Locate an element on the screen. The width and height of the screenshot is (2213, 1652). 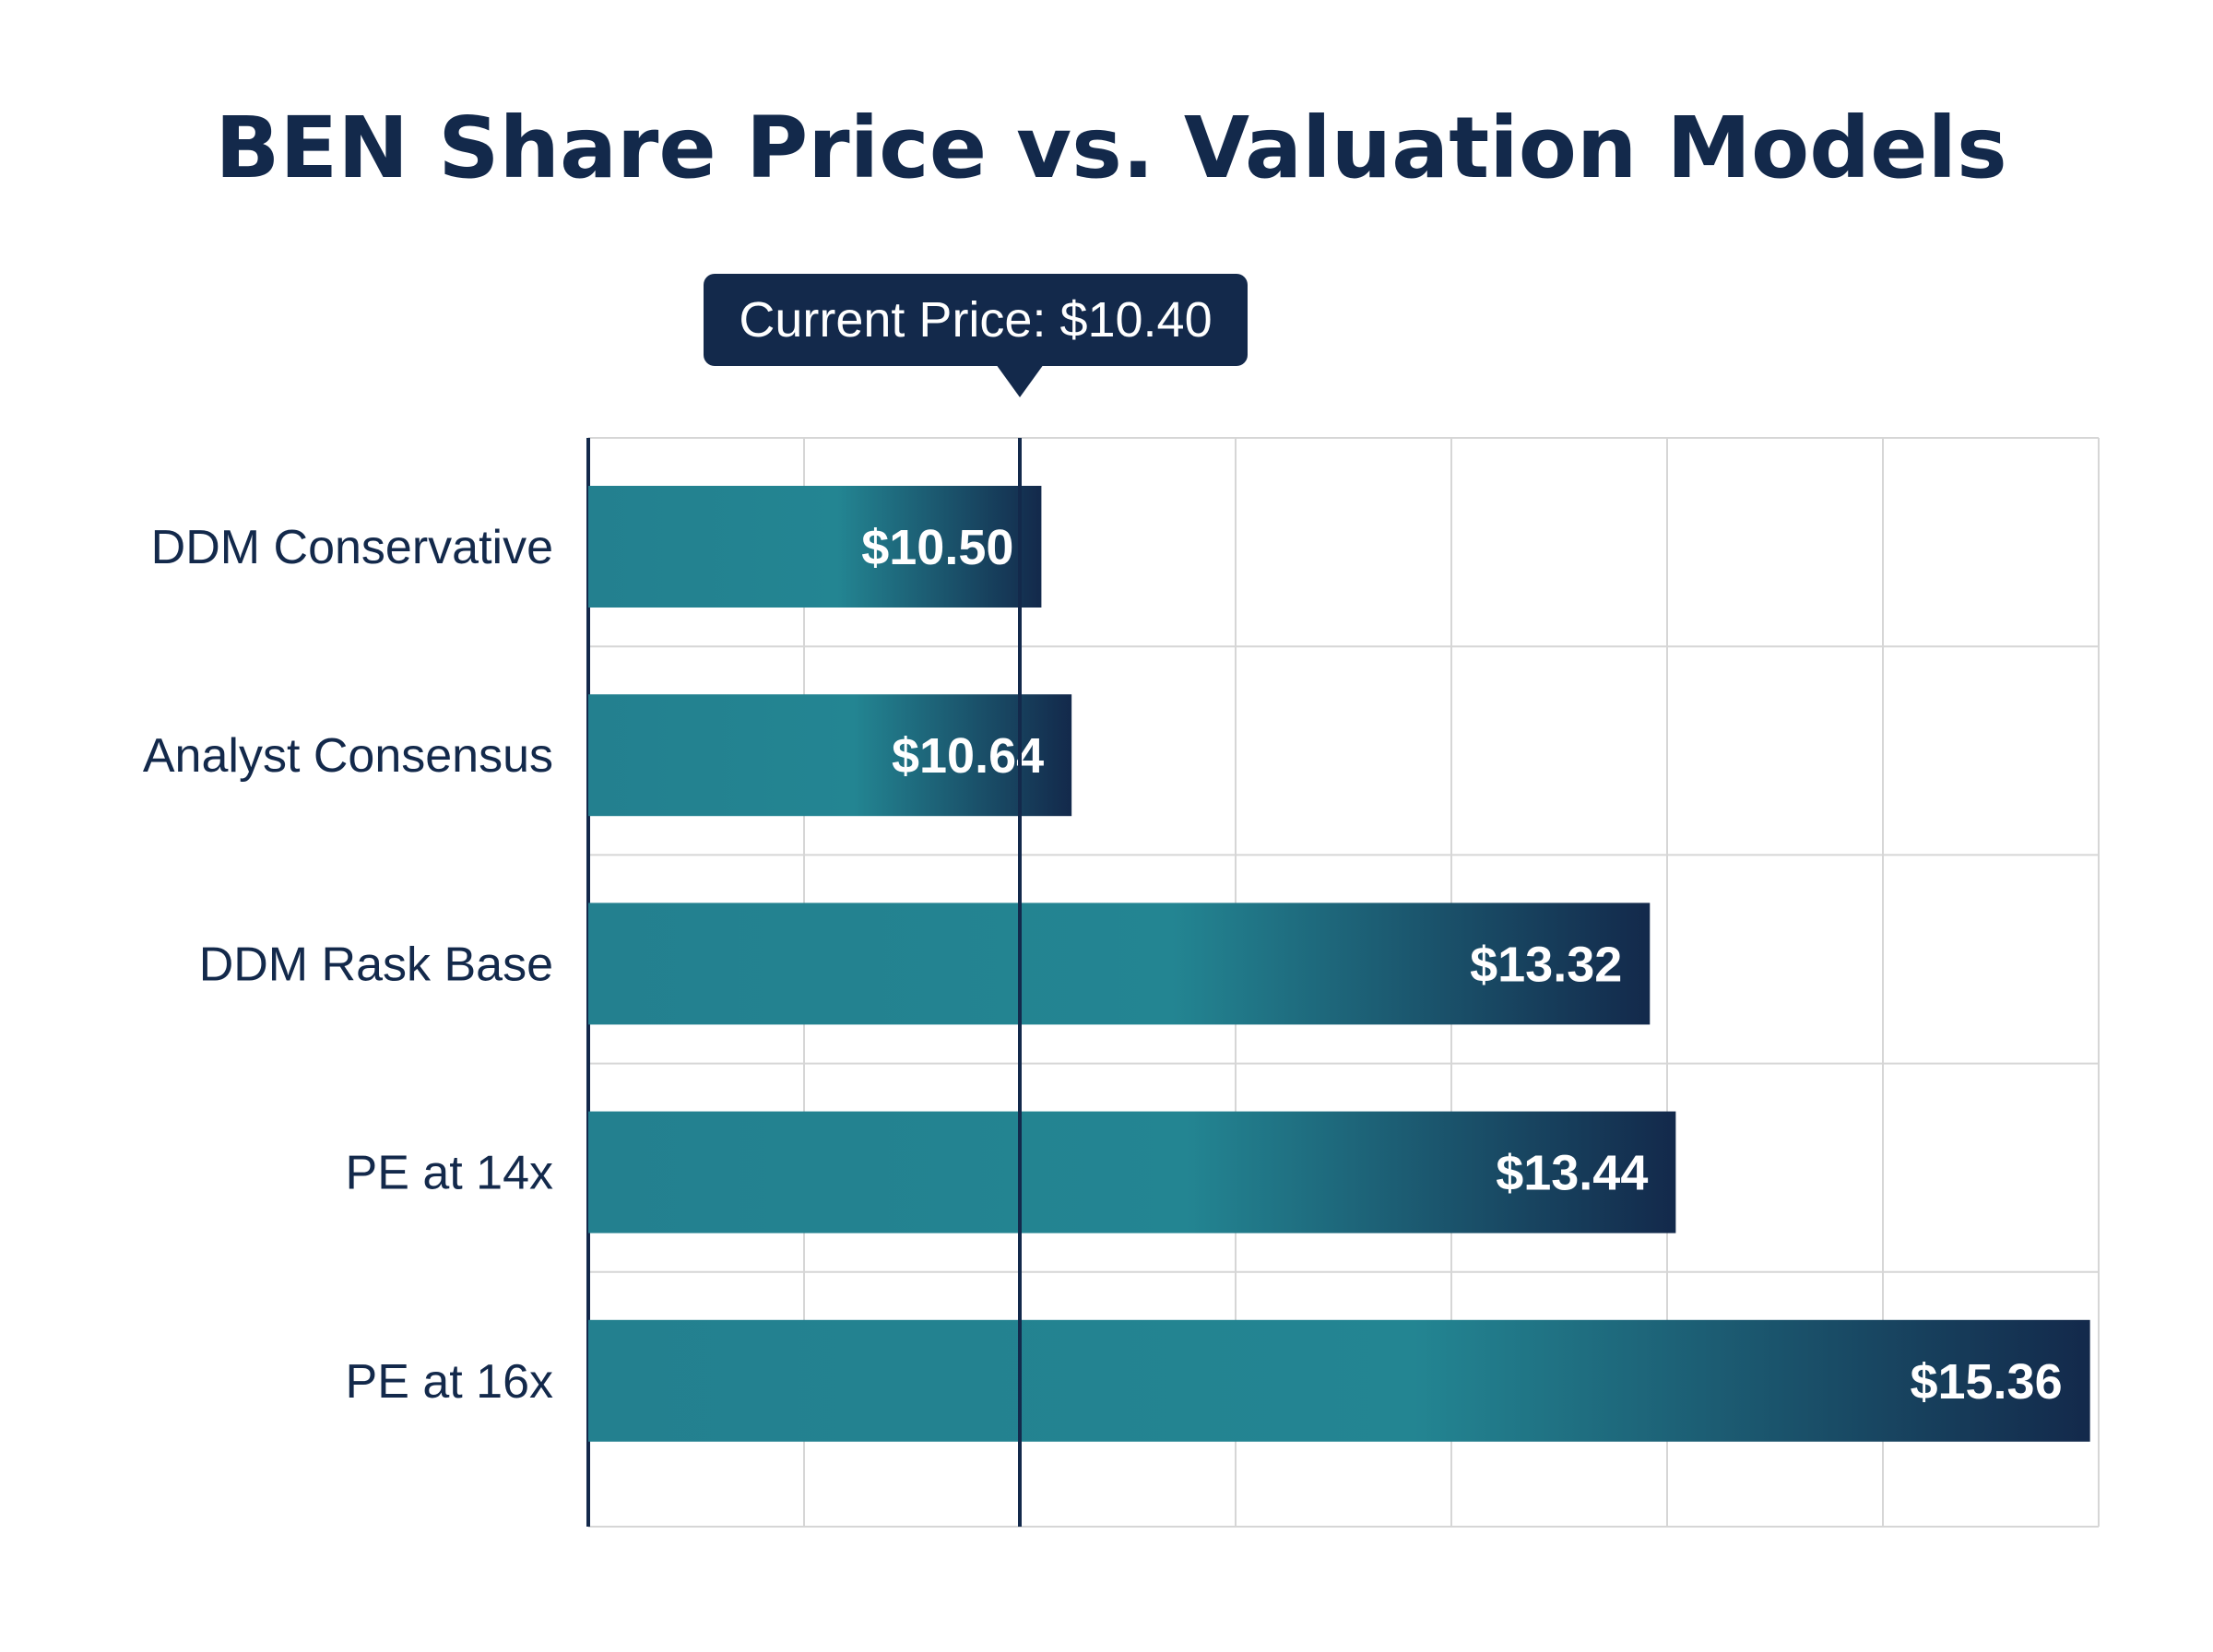
category-label: Analyst Consensus is located at coordinates (348, 756).